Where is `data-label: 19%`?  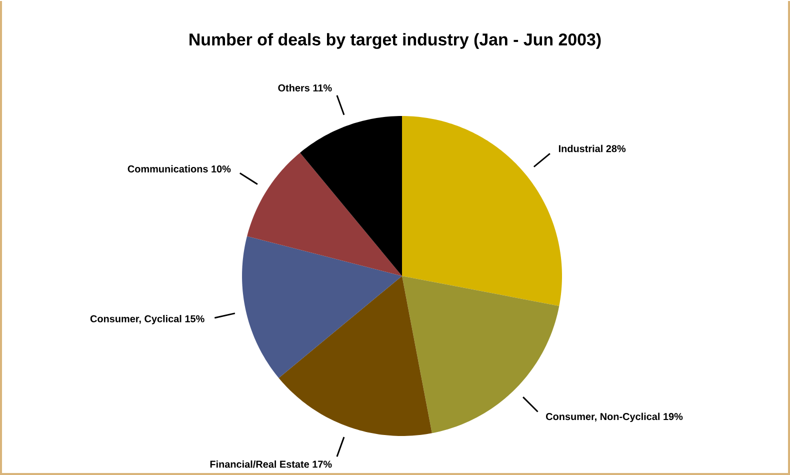
data-label: 19% is located at coordinates (673, 416).